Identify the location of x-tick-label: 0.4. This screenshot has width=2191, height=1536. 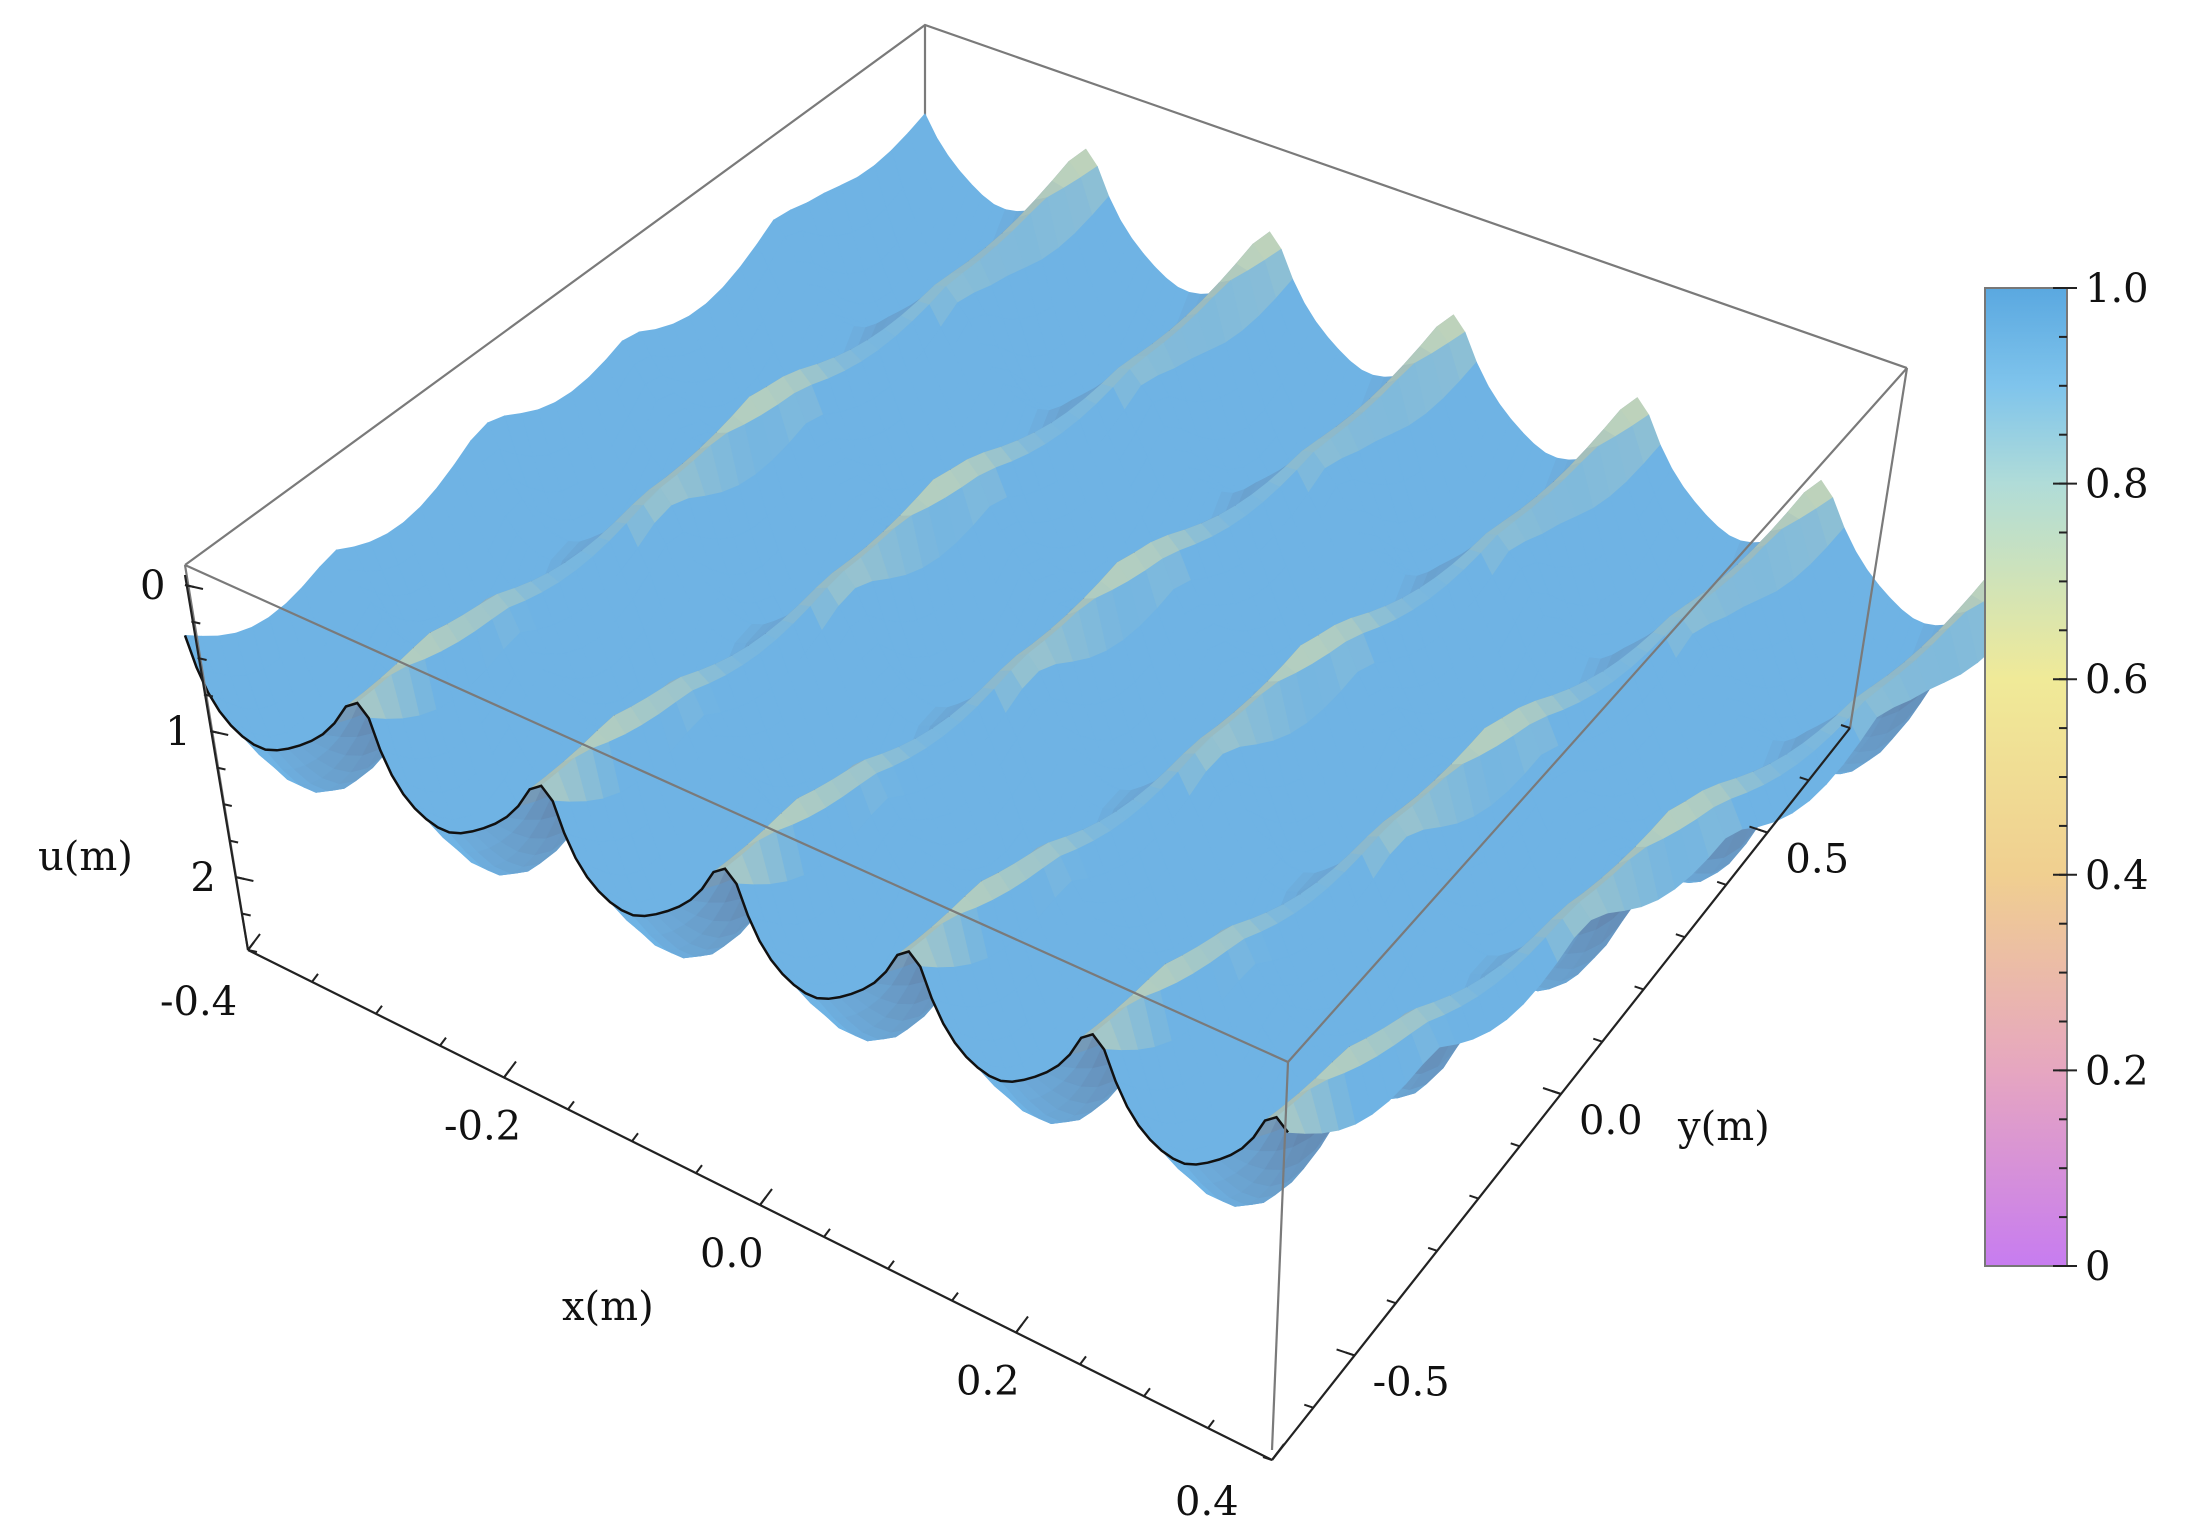
(1207, 1502).